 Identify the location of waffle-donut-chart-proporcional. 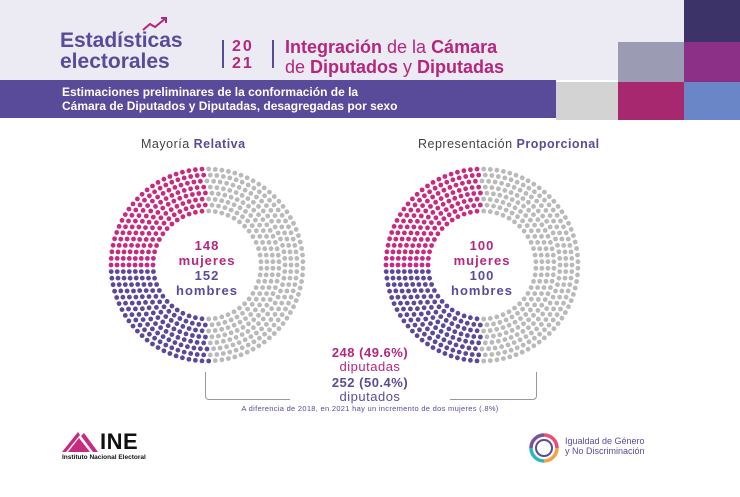
(482, 265).